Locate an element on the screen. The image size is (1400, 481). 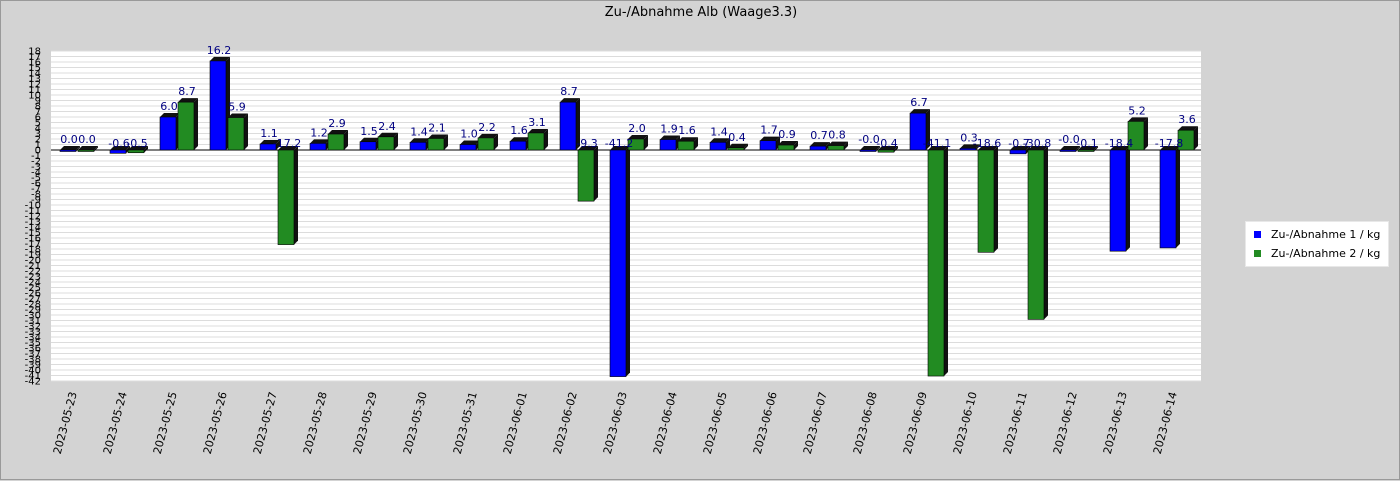
y-tick-label: -3 is located at coordinates (36, 167).